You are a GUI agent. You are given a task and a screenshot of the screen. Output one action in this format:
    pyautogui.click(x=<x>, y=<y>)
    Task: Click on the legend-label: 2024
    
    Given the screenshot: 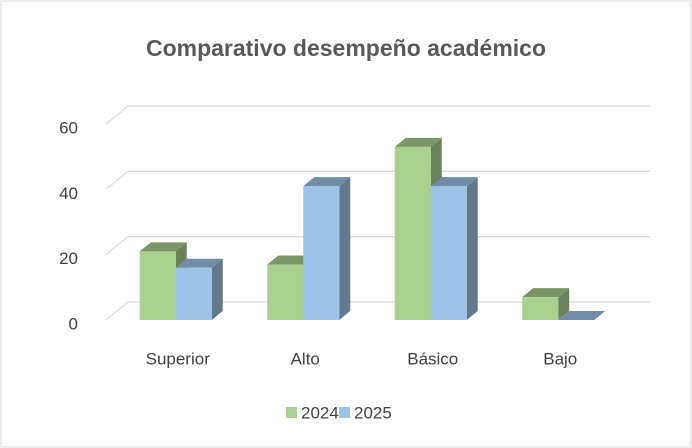 What is the action you would take?
    pyautogui.click(x=320, y=412)
    